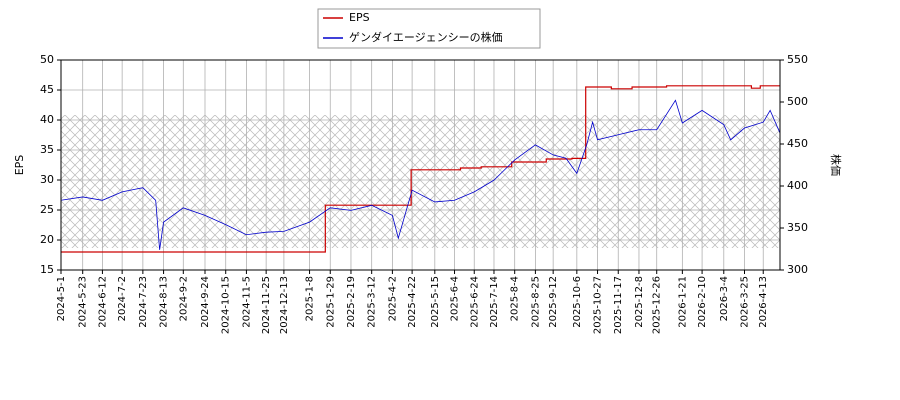 Image resolution: width=900 pixels, height=400 pixels. I want to click on y-axis-label: EPS, so click(19, 165).